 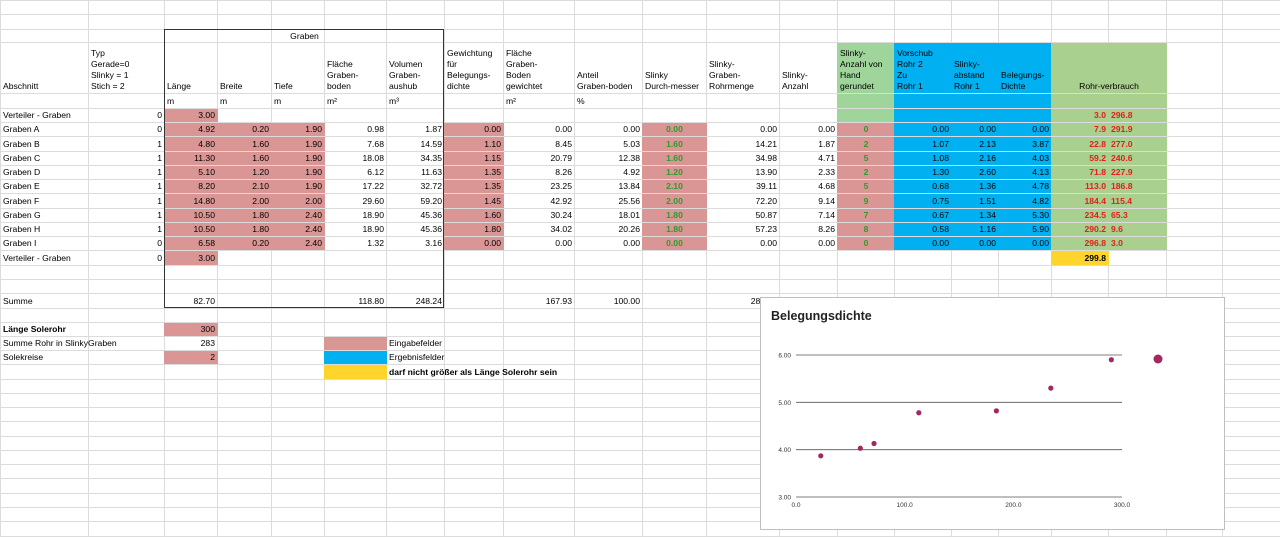 I want to click on legend-result-label: Ergebnisfelder, so click(x=417, y=357).